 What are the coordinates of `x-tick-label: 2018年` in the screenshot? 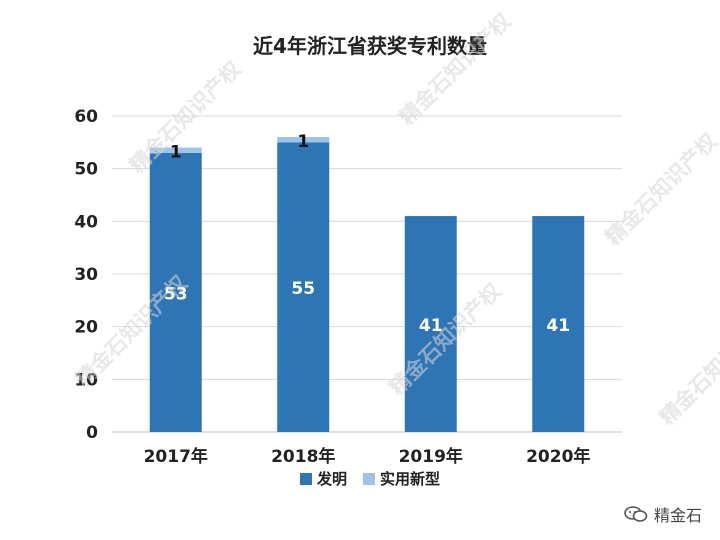 It's located at (303, 456).